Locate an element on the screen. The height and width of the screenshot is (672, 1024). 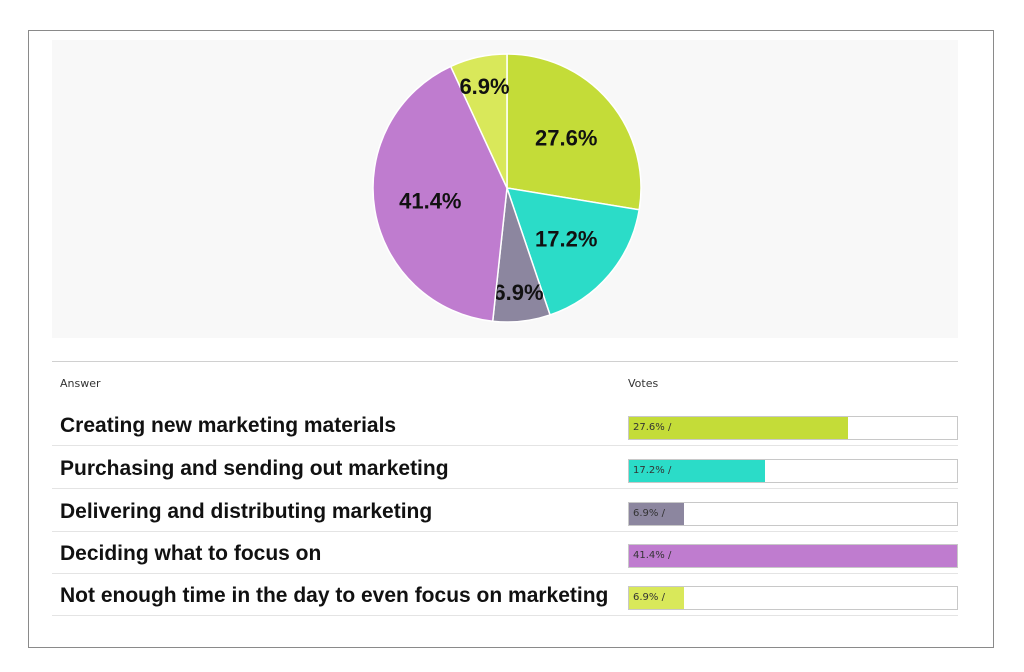
votes-column-header: Votes is located at coordinates (643, 383).